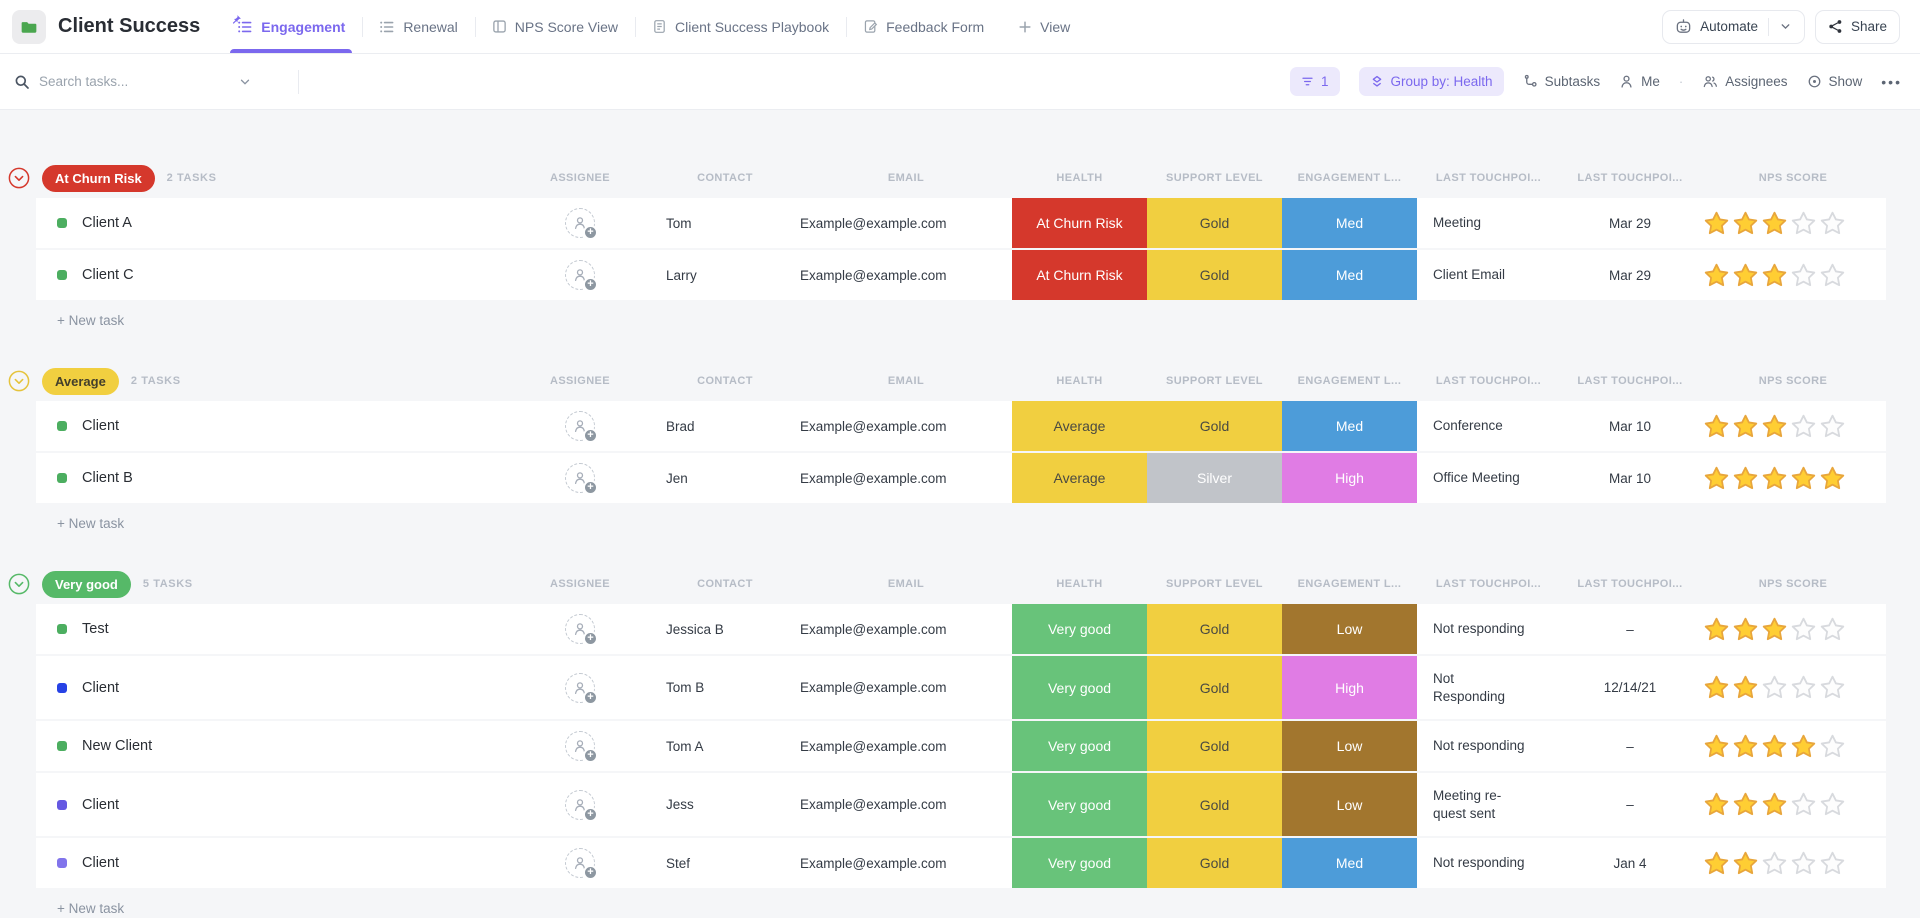 This screenshot has width=1920, height=918. I want to click on column-header-health: HEALTH, so click(1079, 584).